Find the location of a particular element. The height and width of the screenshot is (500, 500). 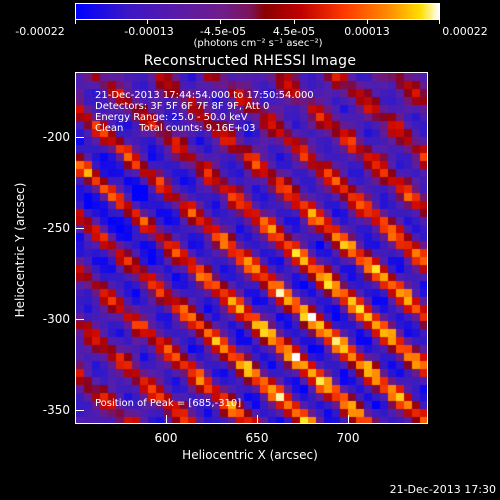

x-tick-label: 600 is located at coordinates (166, 438).